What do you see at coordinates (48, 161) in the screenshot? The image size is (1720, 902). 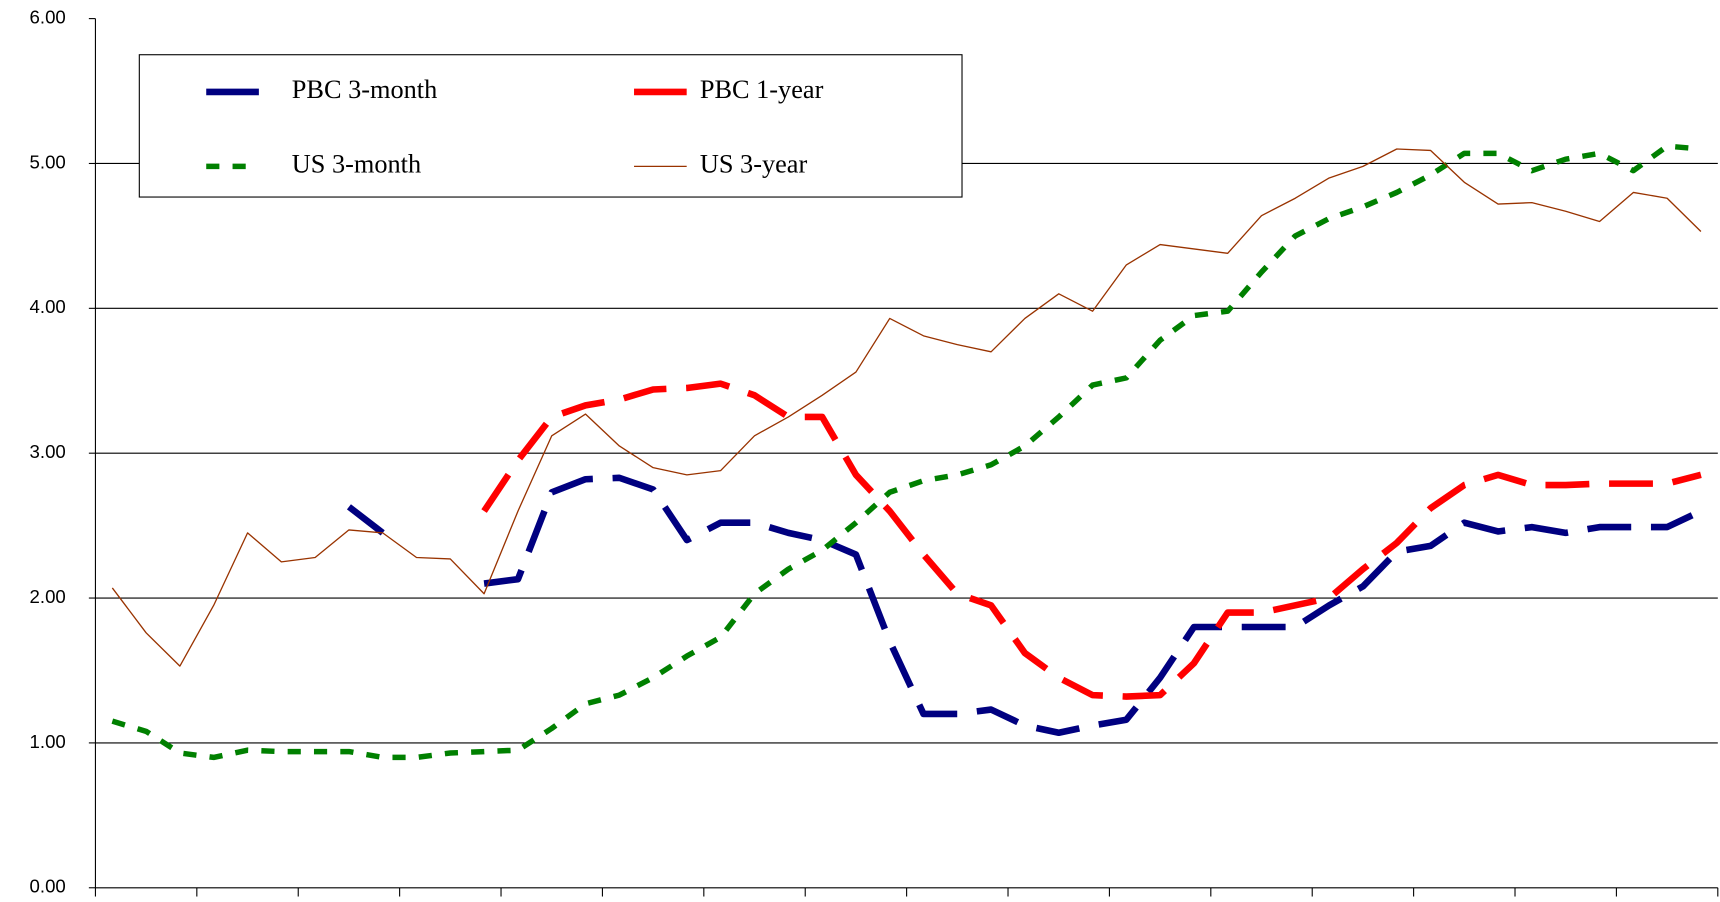 I see `y-tick-label: 5.00` at bounding box center [48, 161].